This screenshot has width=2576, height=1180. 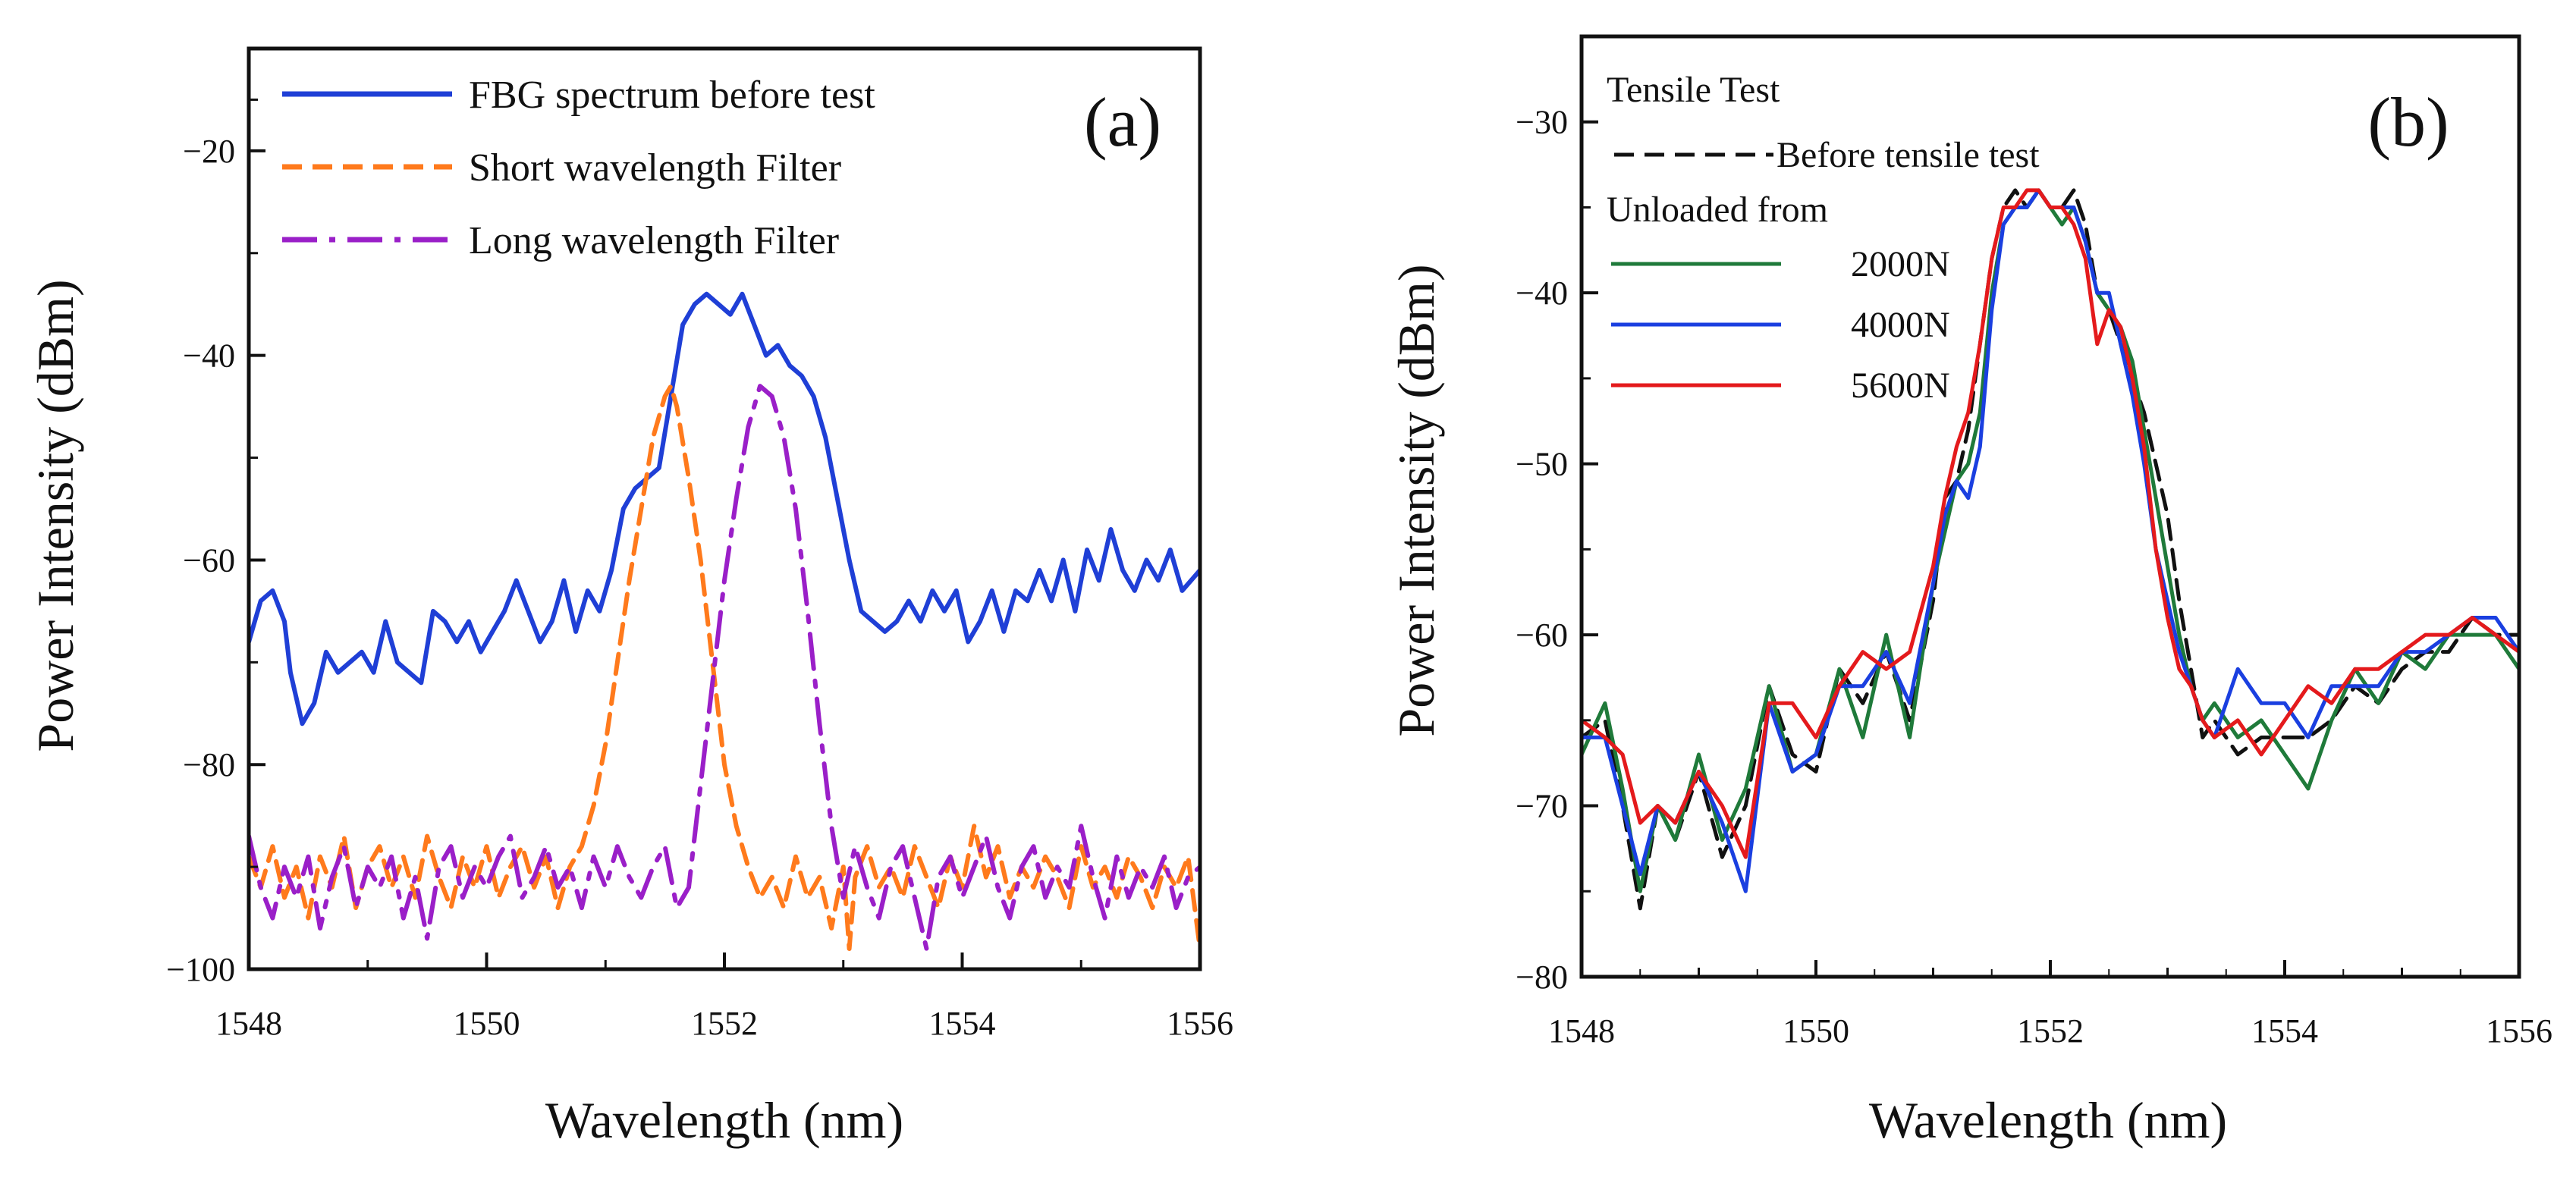 What do you see at coordinates (1542, 635) in the screenshot?
I see `panel-b-y-tick-label: −60` at bounding box center [1542, 635].